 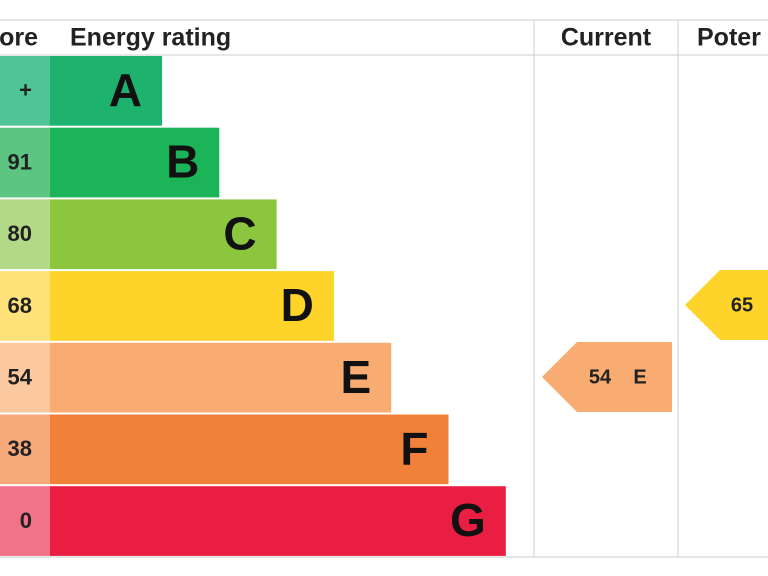 What do you see at coordinates (742, 305) in the screenshot?
I see `potential-value: 65` at bounding box center [742, 305].